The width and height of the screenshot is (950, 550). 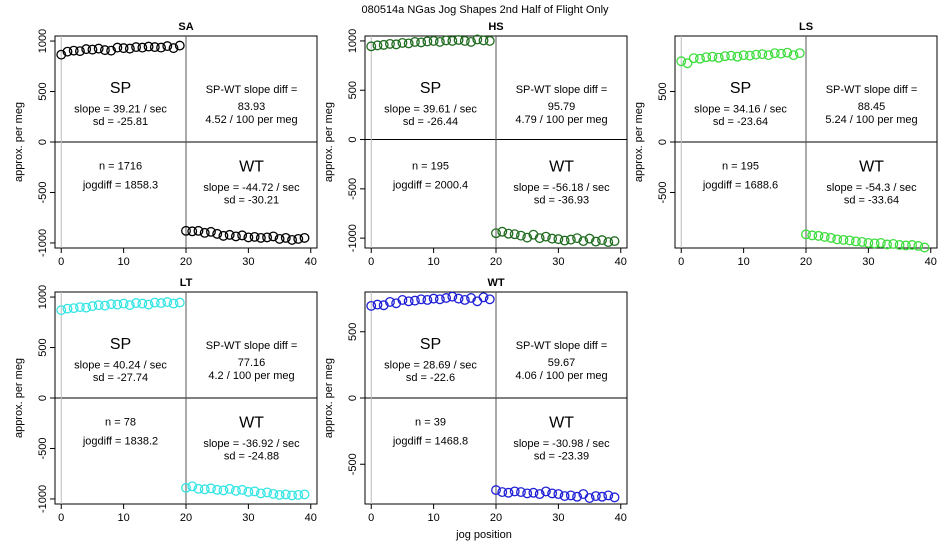 I want to click on y-tick-label: -500, so click(x=43, y=192).